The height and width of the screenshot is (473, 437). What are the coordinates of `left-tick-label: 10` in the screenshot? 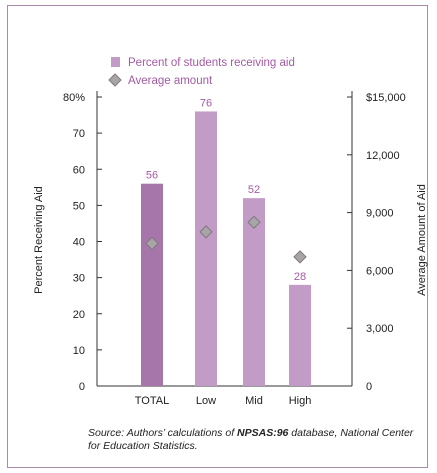 It's located at (79, 351).